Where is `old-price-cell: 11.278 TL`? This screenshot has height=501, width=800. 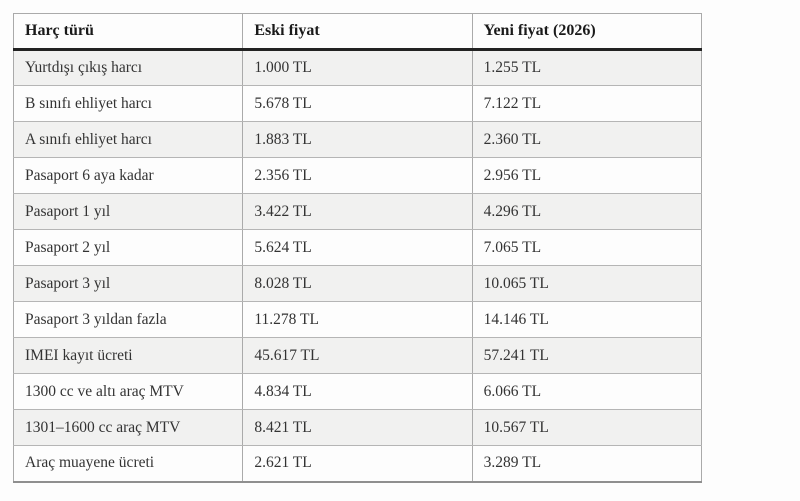
old-price-cell: 11.278 TL is located at coordinates (357, 319).